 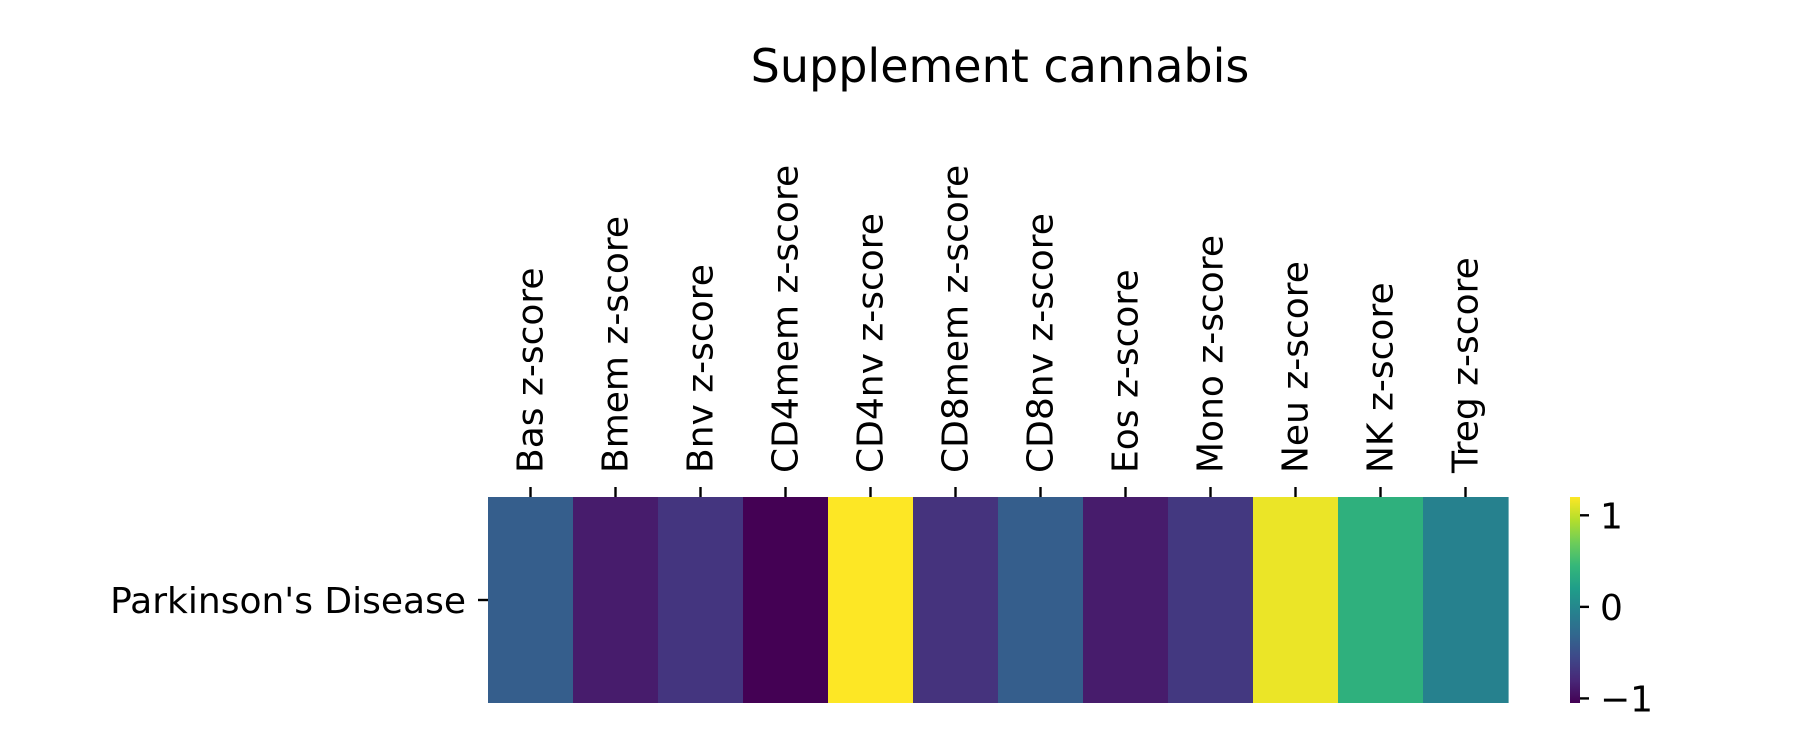 I want to click on colorbar-tick-label: 0, so click(x=1611, y=608).